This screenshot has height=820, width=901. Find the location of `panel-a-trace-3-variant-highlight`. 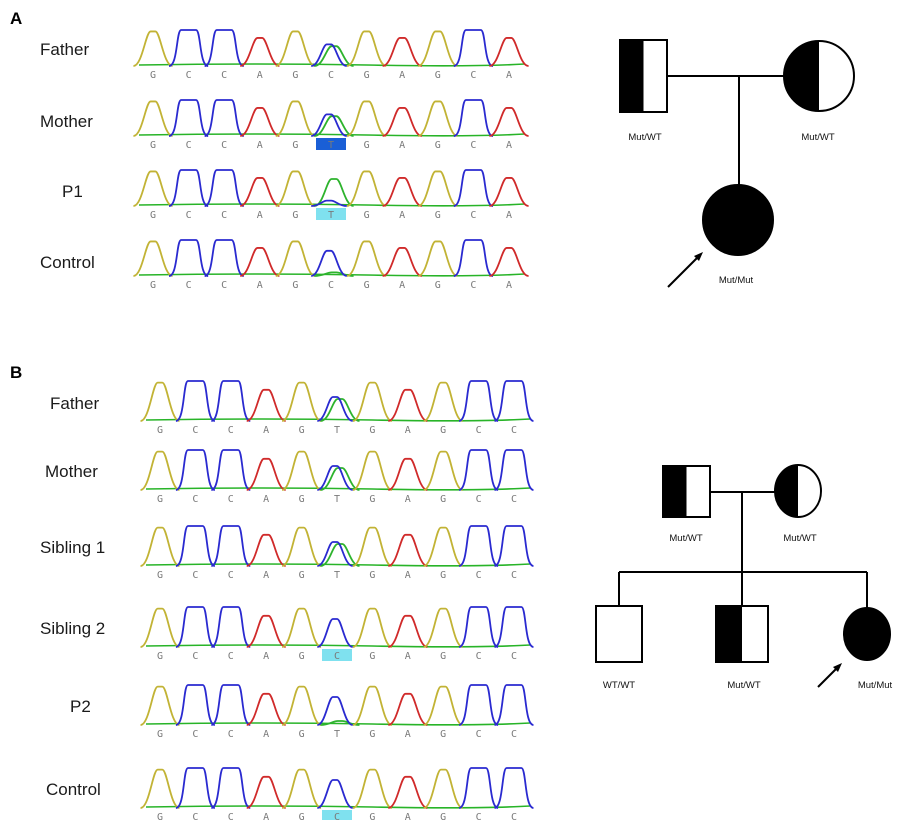

panel-a-trace-3-variant-highlight is located at coordinates (331, 214).